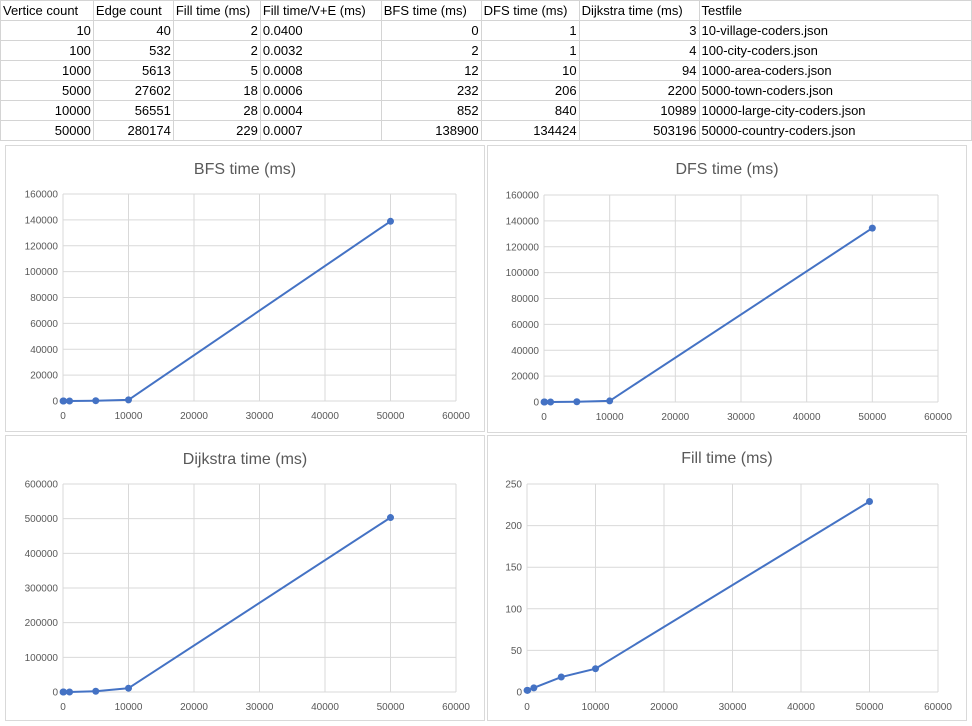  Describe the element at coordinates (431, 10) in the screenshot. I see `header-cell-bfs-time: BFS time (ms)` at that location.